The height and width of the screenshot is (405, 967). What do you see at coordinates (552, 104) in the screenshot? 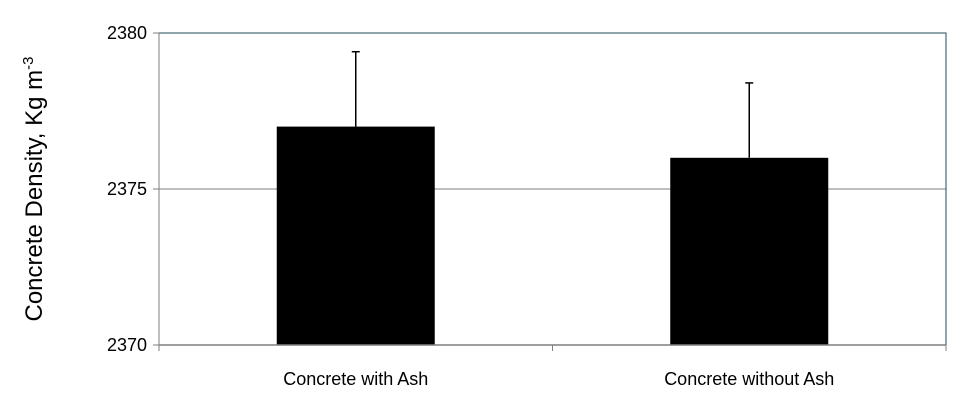
I see `error-bars` at bounding box center [552, 104].